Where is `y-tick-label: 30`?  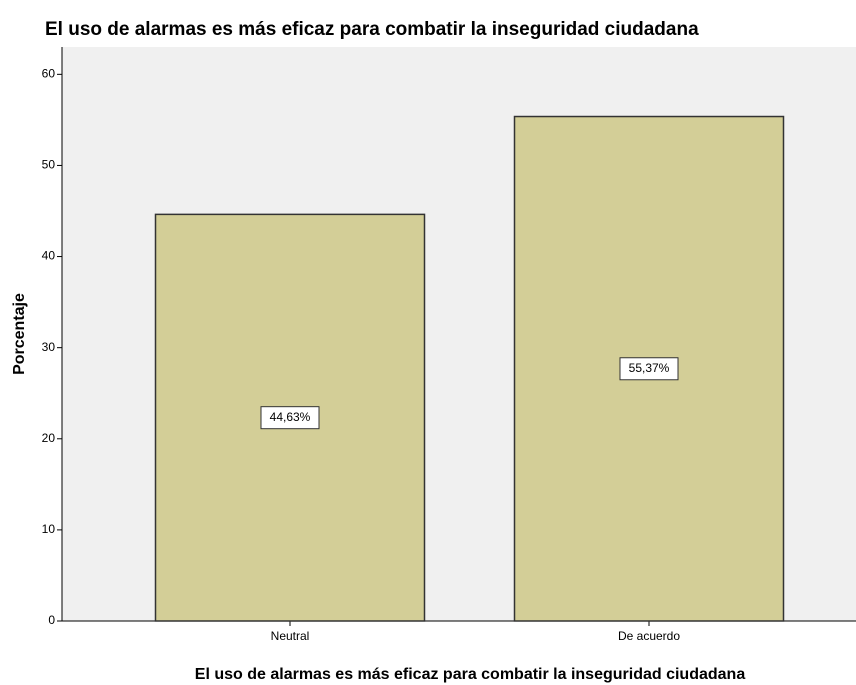
y-tick-label: 30 is located at coordinates (49, 347).